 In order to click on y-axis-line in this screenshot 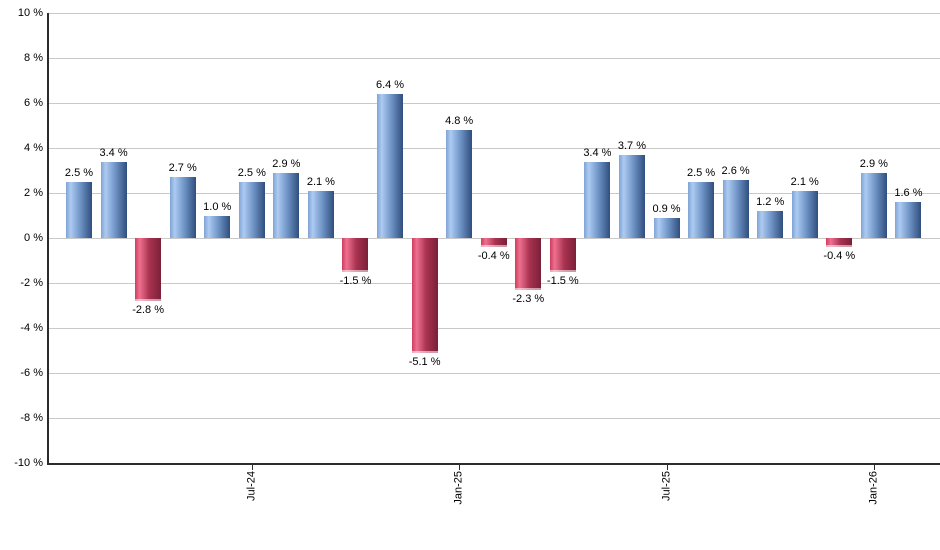, I will do `click(48, 239)`.